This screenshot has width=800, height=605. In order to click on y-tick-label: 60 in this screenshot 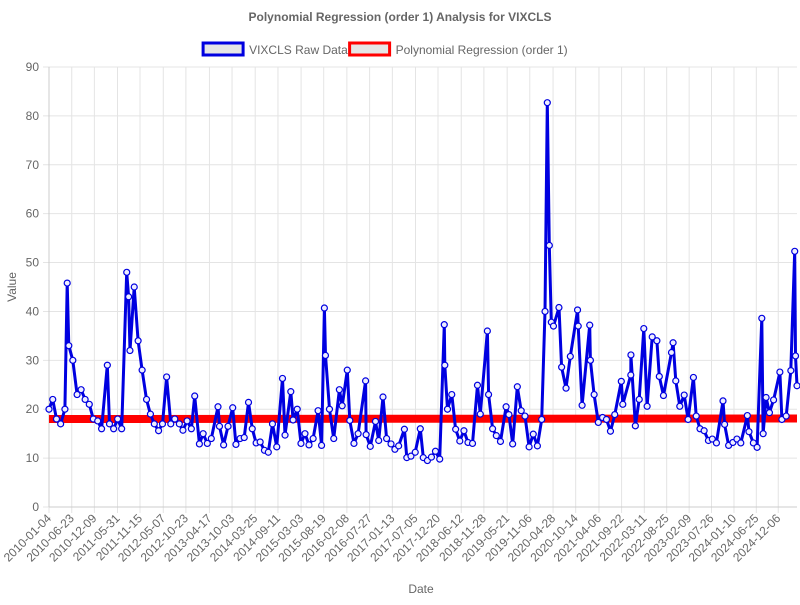, I will do `click(33, 214)`.